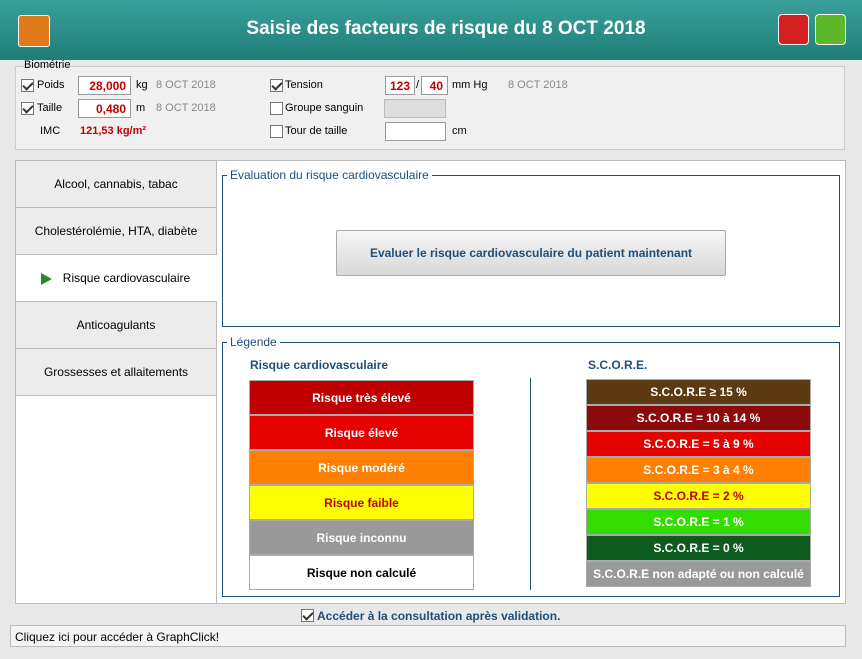  Describe the element at coordinates (830, 29) in the screenshot. I see `validate-button` at that location.